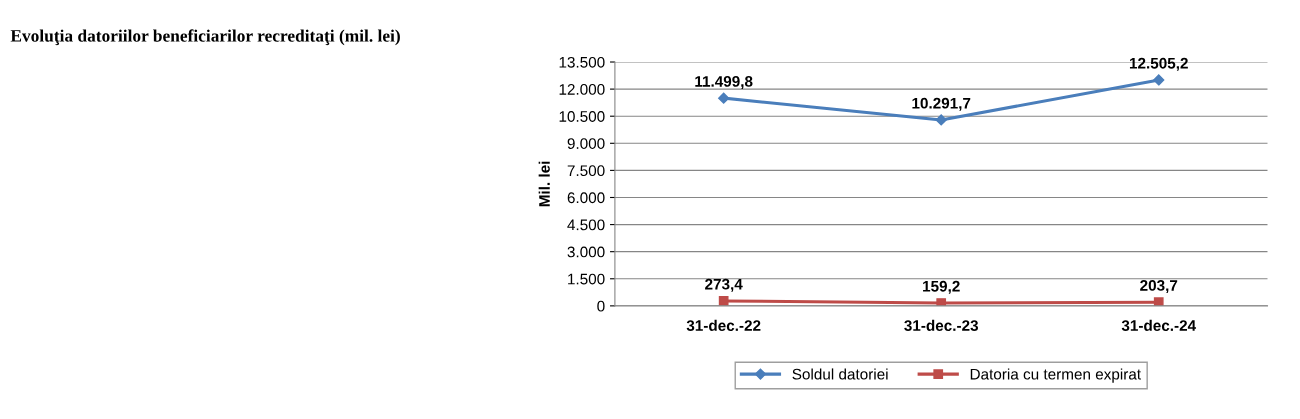  Describe the element at coordinates (586, 279) in the screenshot. I see `y-tick-label: 1.500` at that location.